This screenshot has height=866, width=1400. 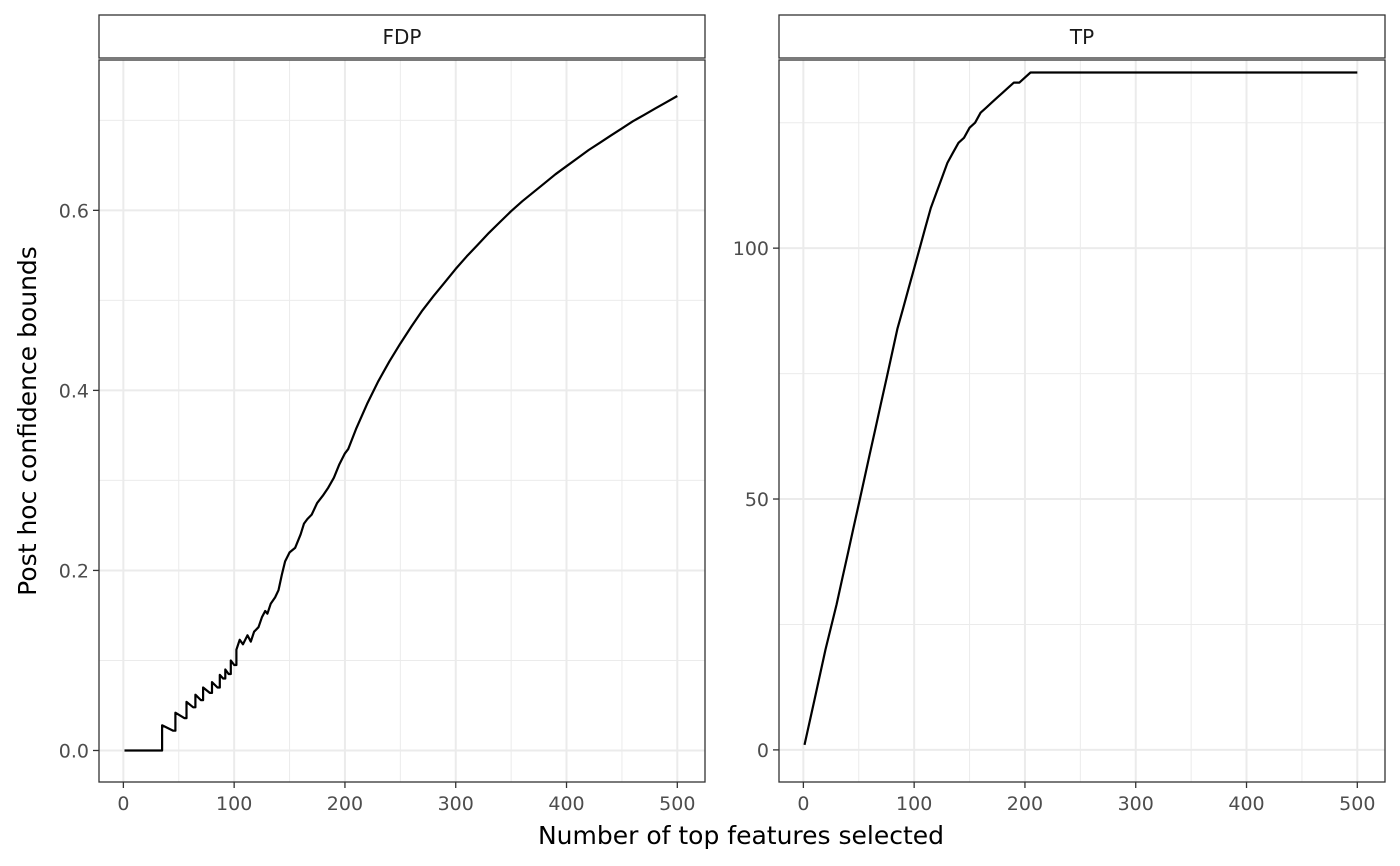 I want to click on facet-label: TP, so click(x=1081, y=37).